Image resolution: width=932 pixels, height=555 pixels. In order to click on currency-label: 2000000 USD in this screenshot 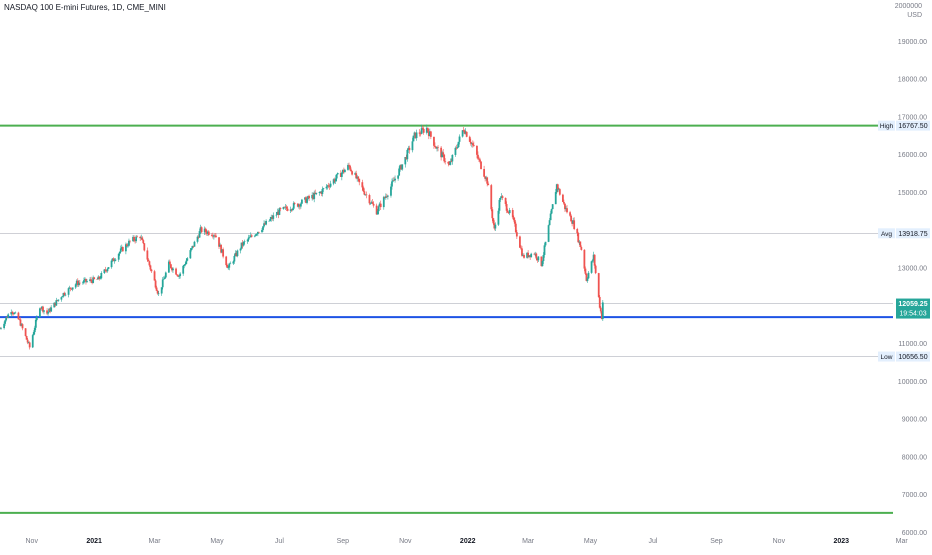, I will do `click(908, 11)`.